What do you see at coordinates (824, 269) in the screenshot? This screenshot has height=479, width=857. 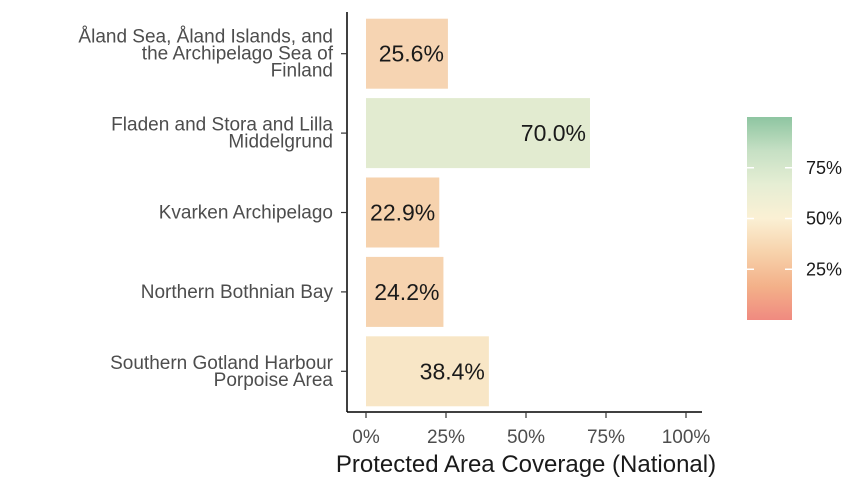 I see `colorbar-label: 25%` at bounding box center [824, 269].